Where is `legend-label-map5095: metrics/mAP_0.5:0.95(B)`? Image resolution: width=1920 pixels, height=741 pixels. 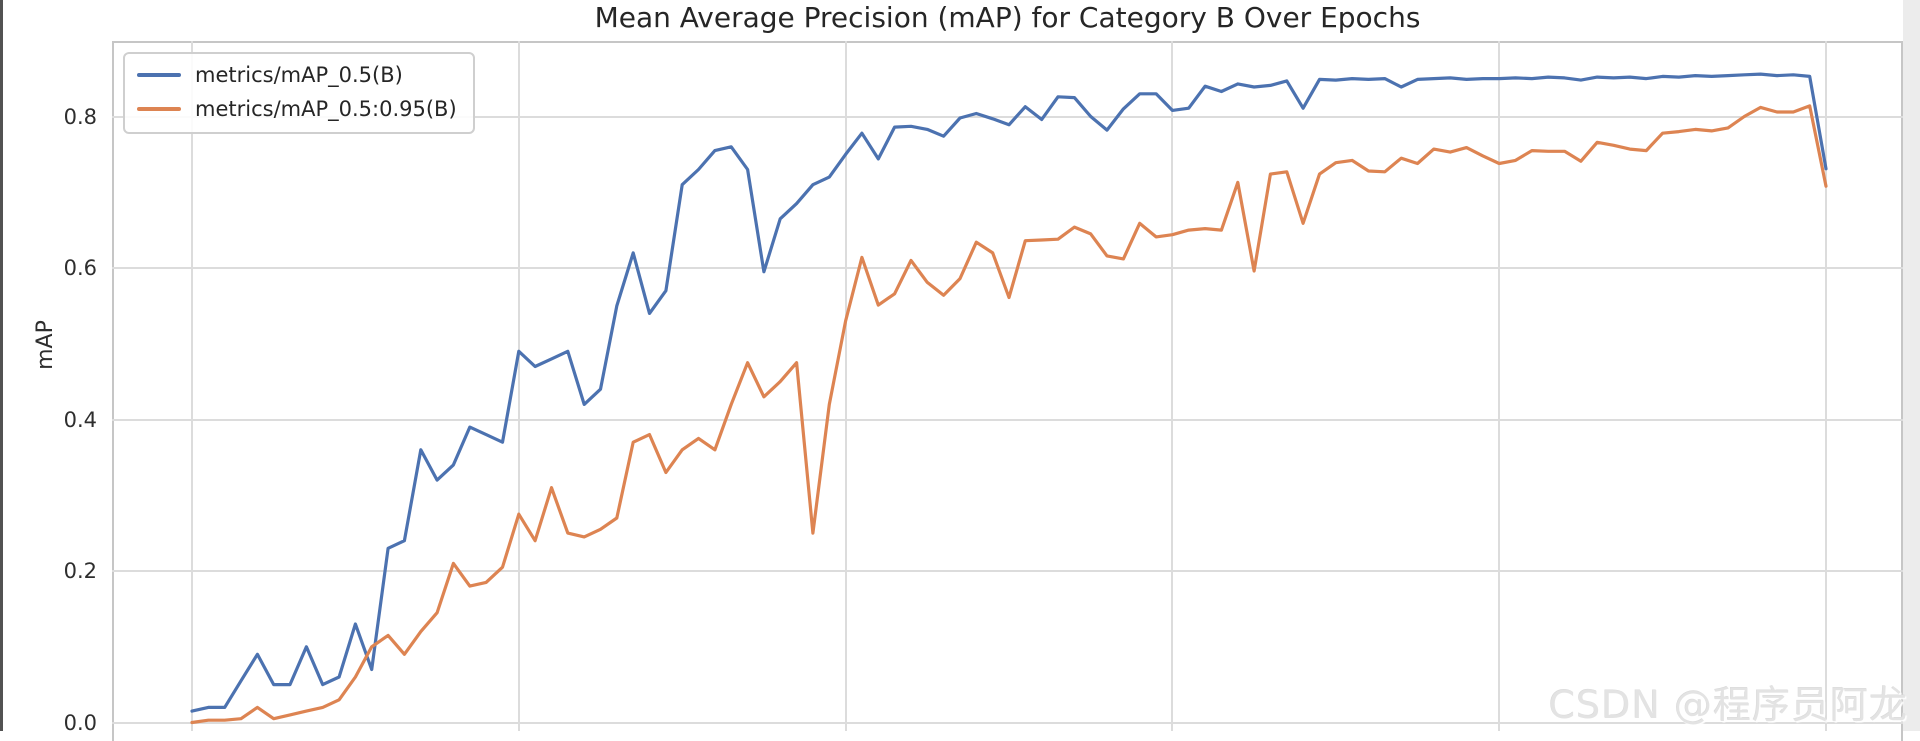 legend-label-map5095: metrics/mAP_0.5:0.95(B) is located at coordinates (326, 109).